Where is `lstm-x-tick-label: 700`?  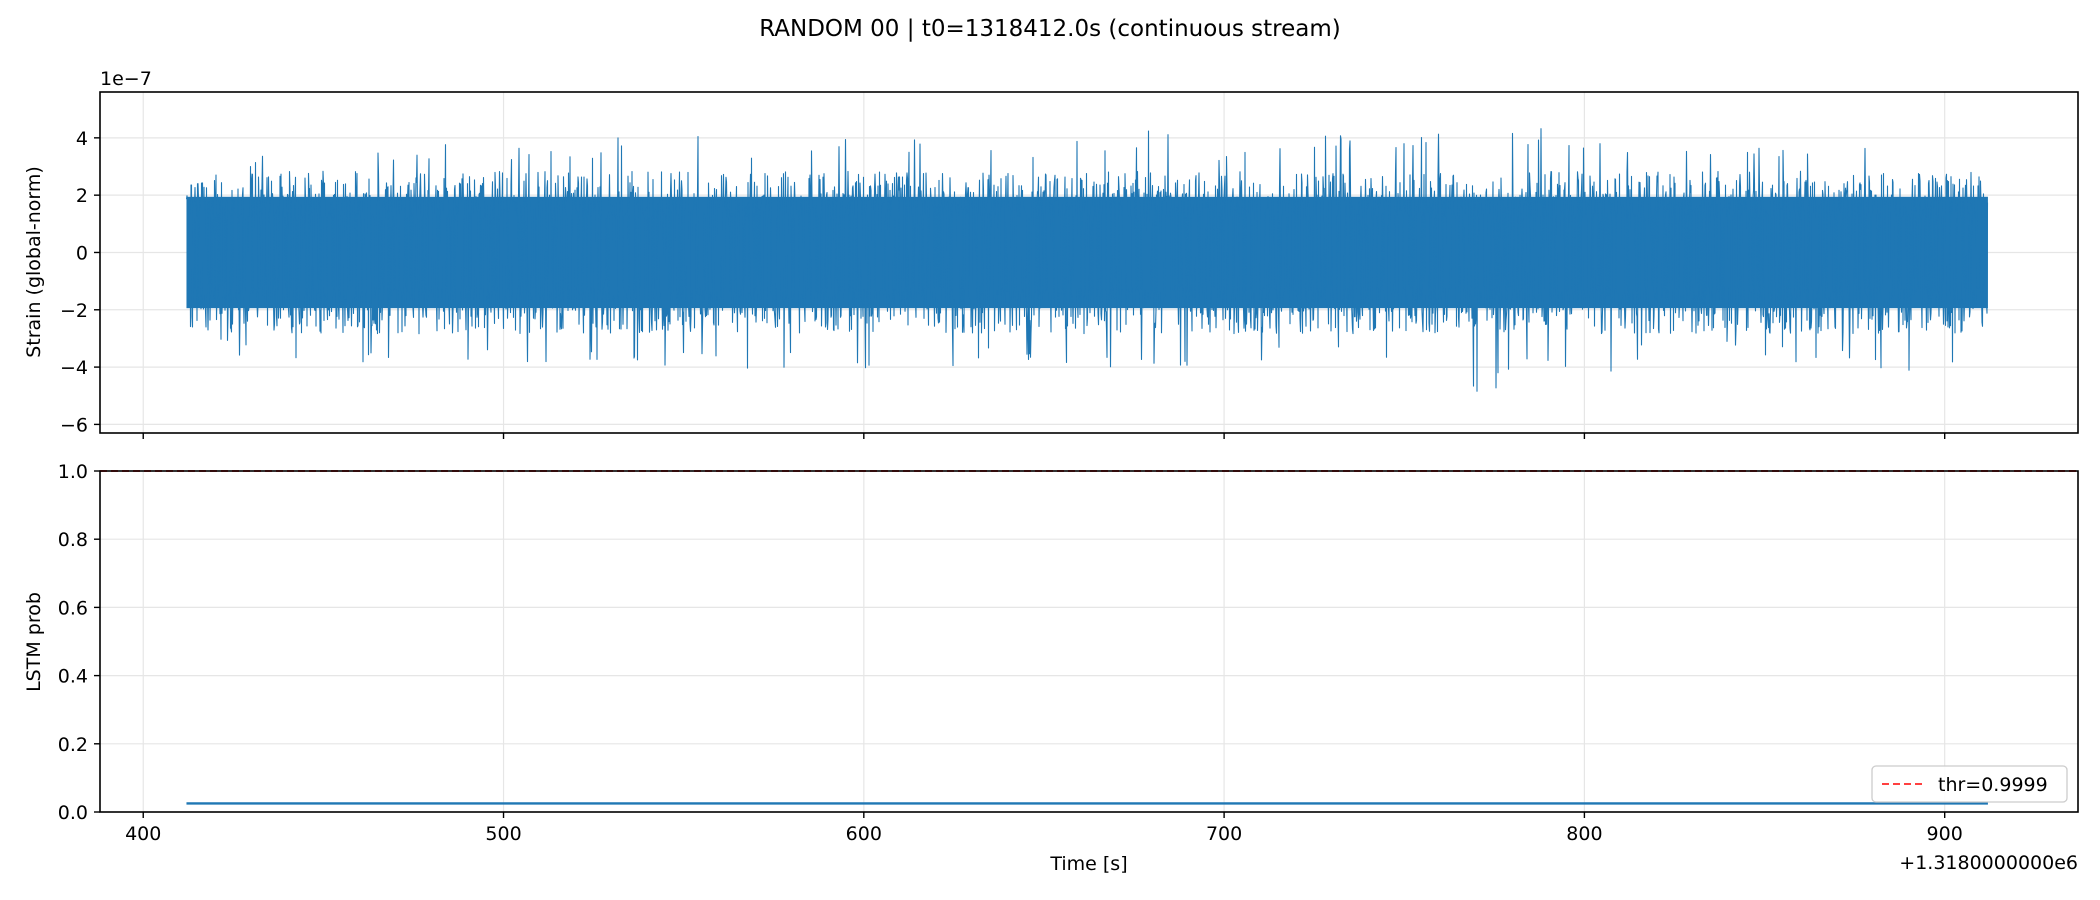
lstm-x-tick-label: 700 is located at coordinates (1224, 834).